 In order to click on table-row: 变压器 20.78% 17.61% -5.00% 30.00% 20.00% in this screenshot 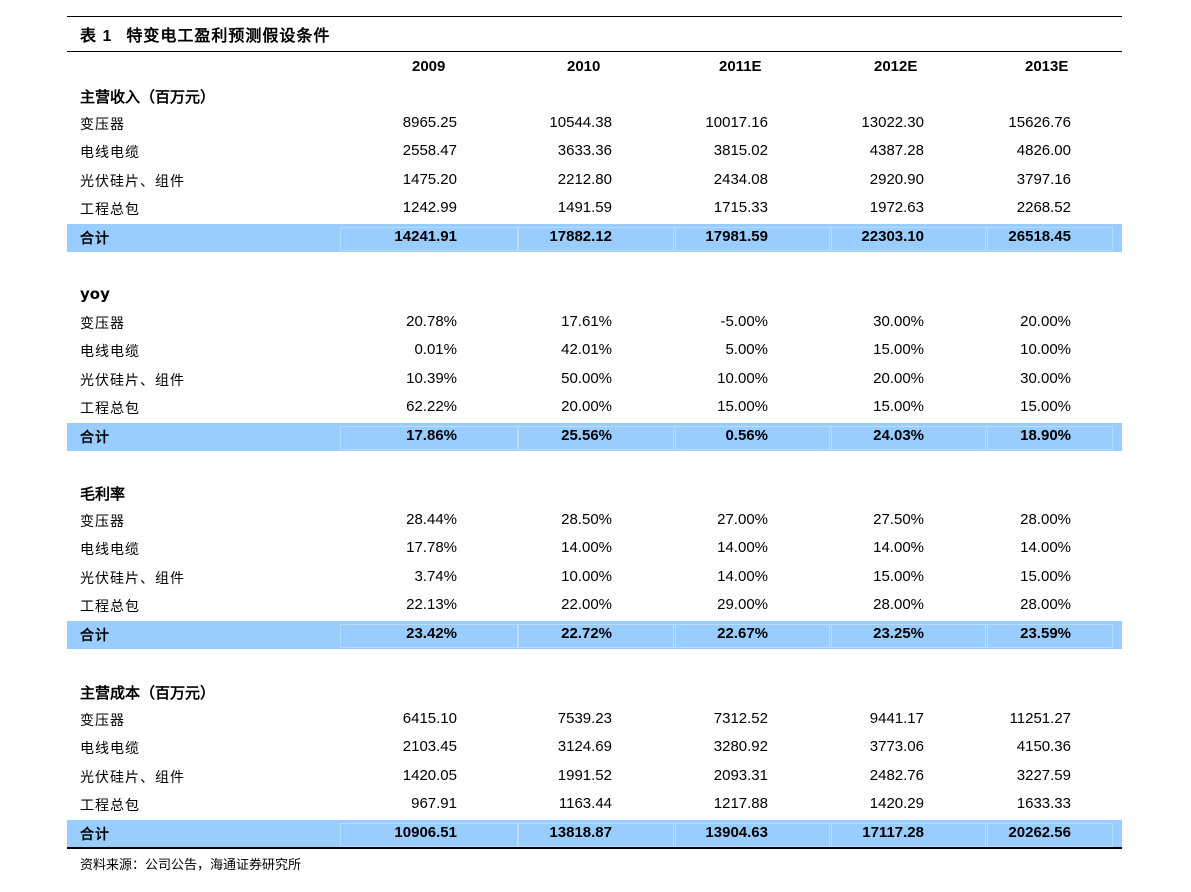, I will do `click(594, 323)`.